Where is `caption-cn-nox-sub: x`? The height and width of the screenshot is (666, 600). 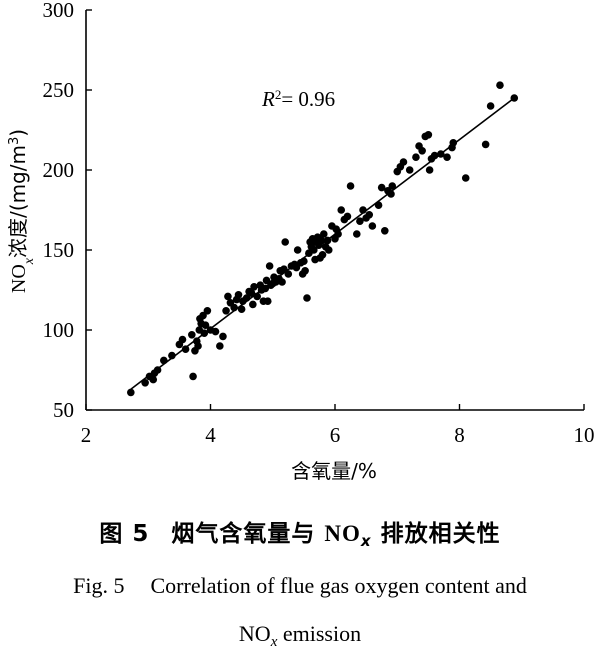 caption-cn-nox-sub: x is located at coordinates (366, 541).